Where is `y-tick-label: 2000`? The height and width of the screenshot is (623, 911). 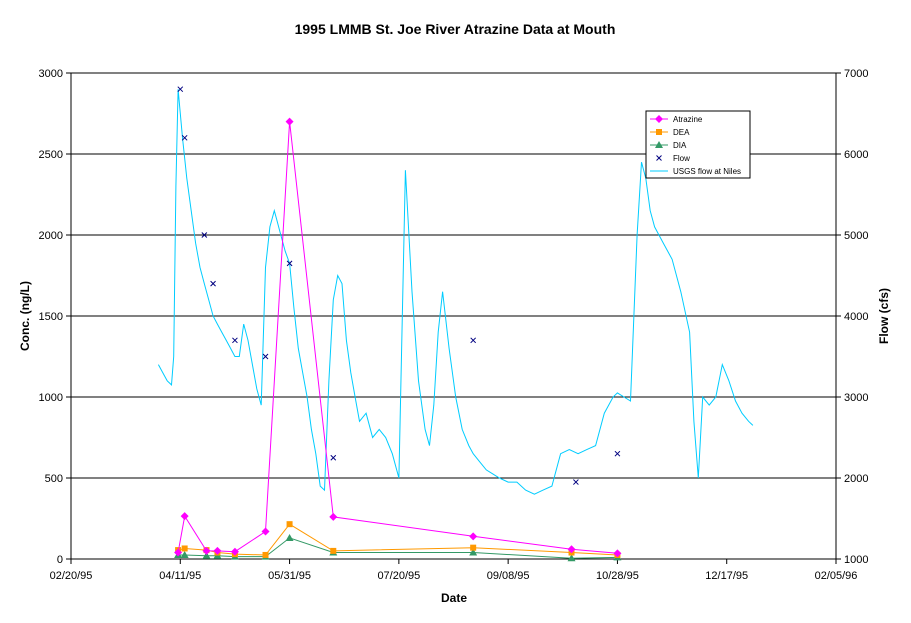
y-tick-label: 2000 is located at coordinates (51, 236).